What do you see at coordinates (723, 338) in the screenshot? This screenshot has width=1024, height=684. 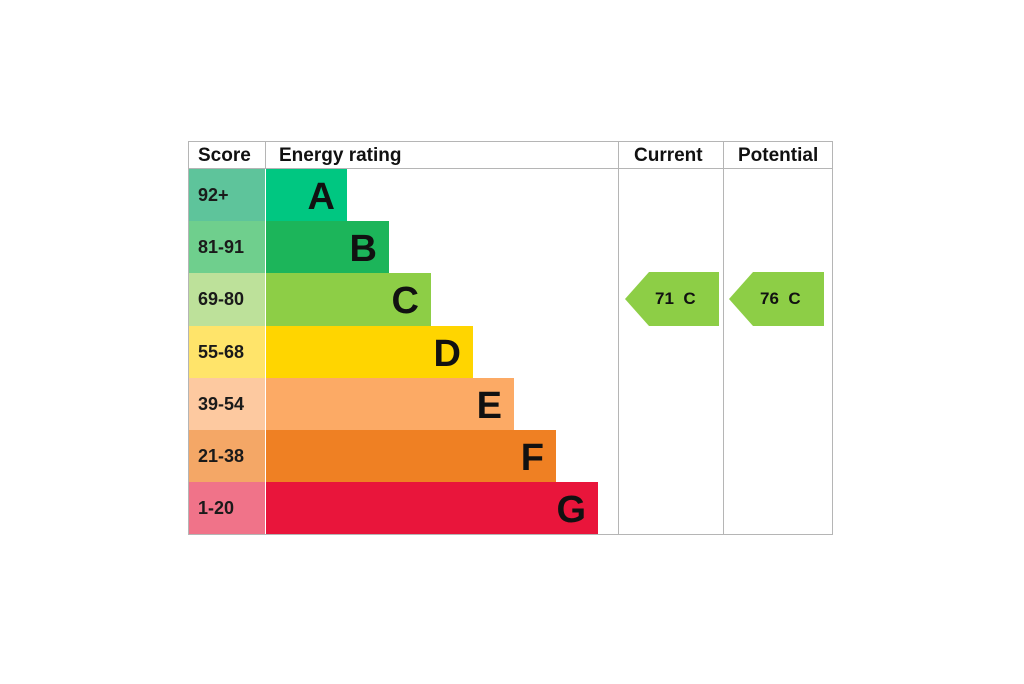 I see `potential-column-divider` at bounding box center [723, 338].